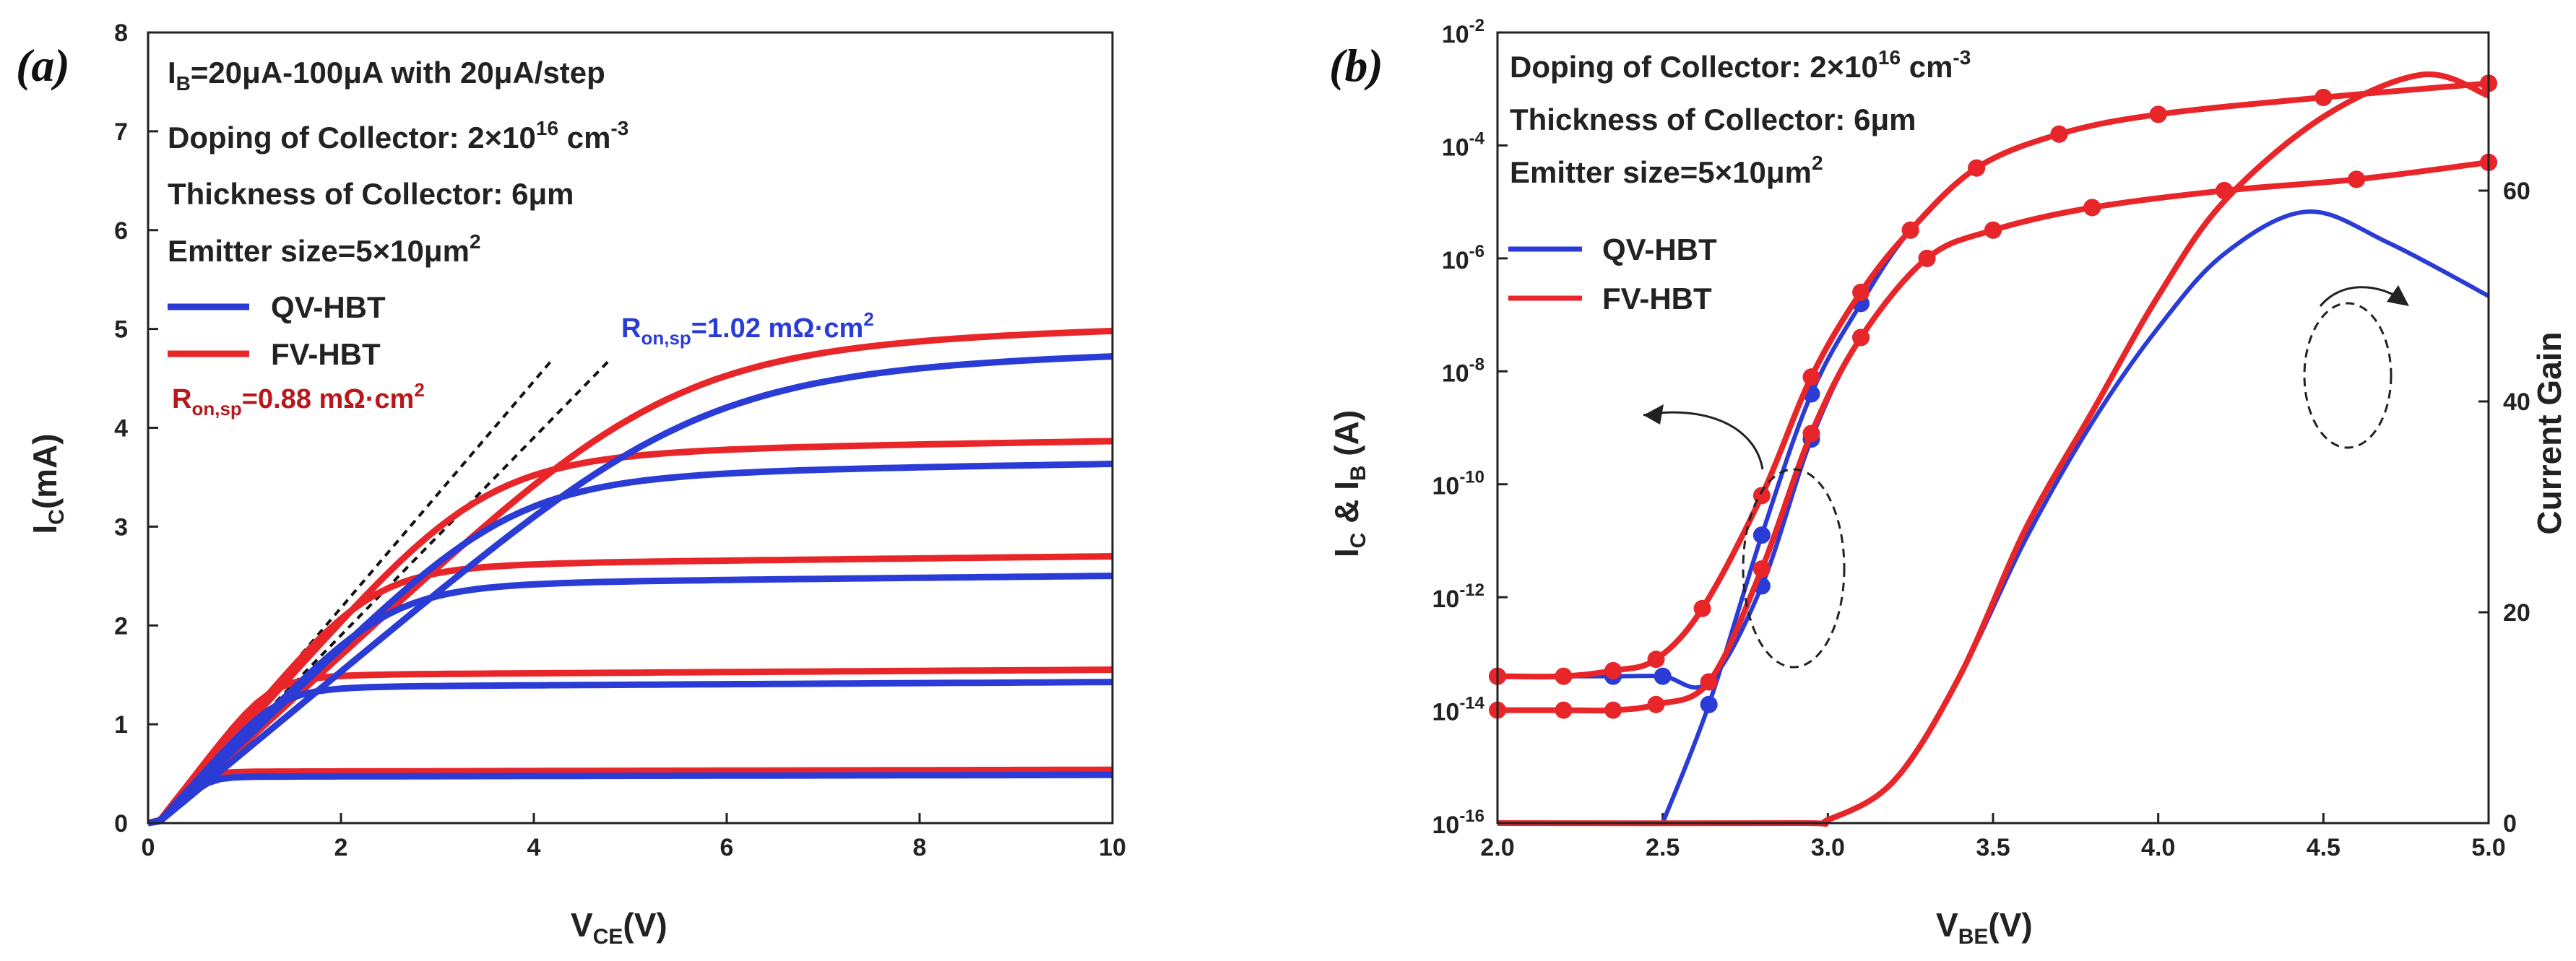 The width and height of the screenshot is (2576, 961). What do you see at coordinates (1463, 32) in the screenshot?
I see `b-ytick-label: 10⁻²` at bounding box center [1463, 32].